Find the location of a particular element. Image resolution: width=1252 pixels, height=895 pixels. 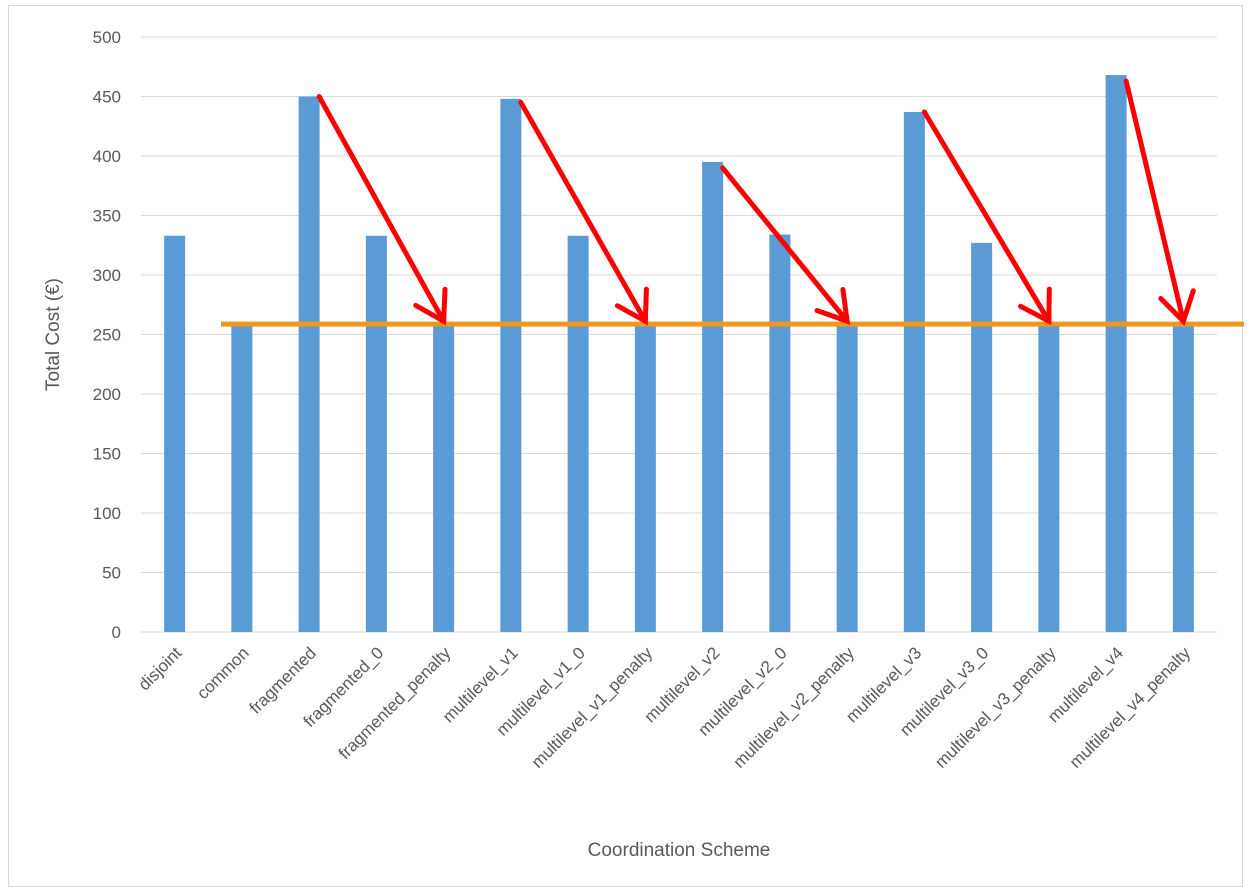

y-tick-label: 350 is located at coordinates (107, 216).